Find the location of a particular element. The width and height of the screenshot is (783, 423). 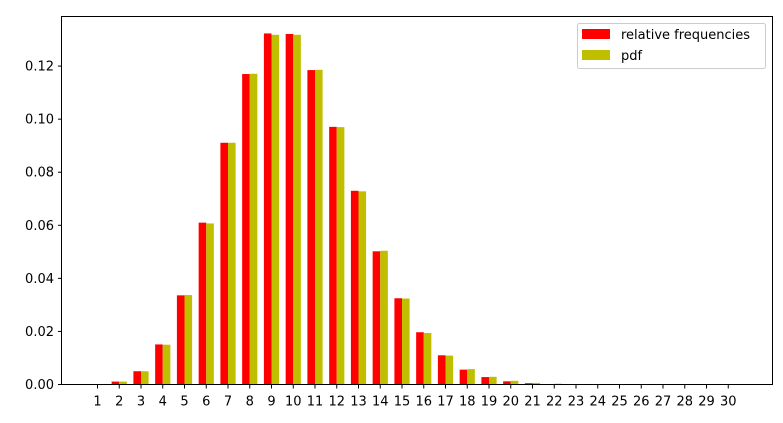

x-tick-label: 19 is located at coordinates (489, 402).